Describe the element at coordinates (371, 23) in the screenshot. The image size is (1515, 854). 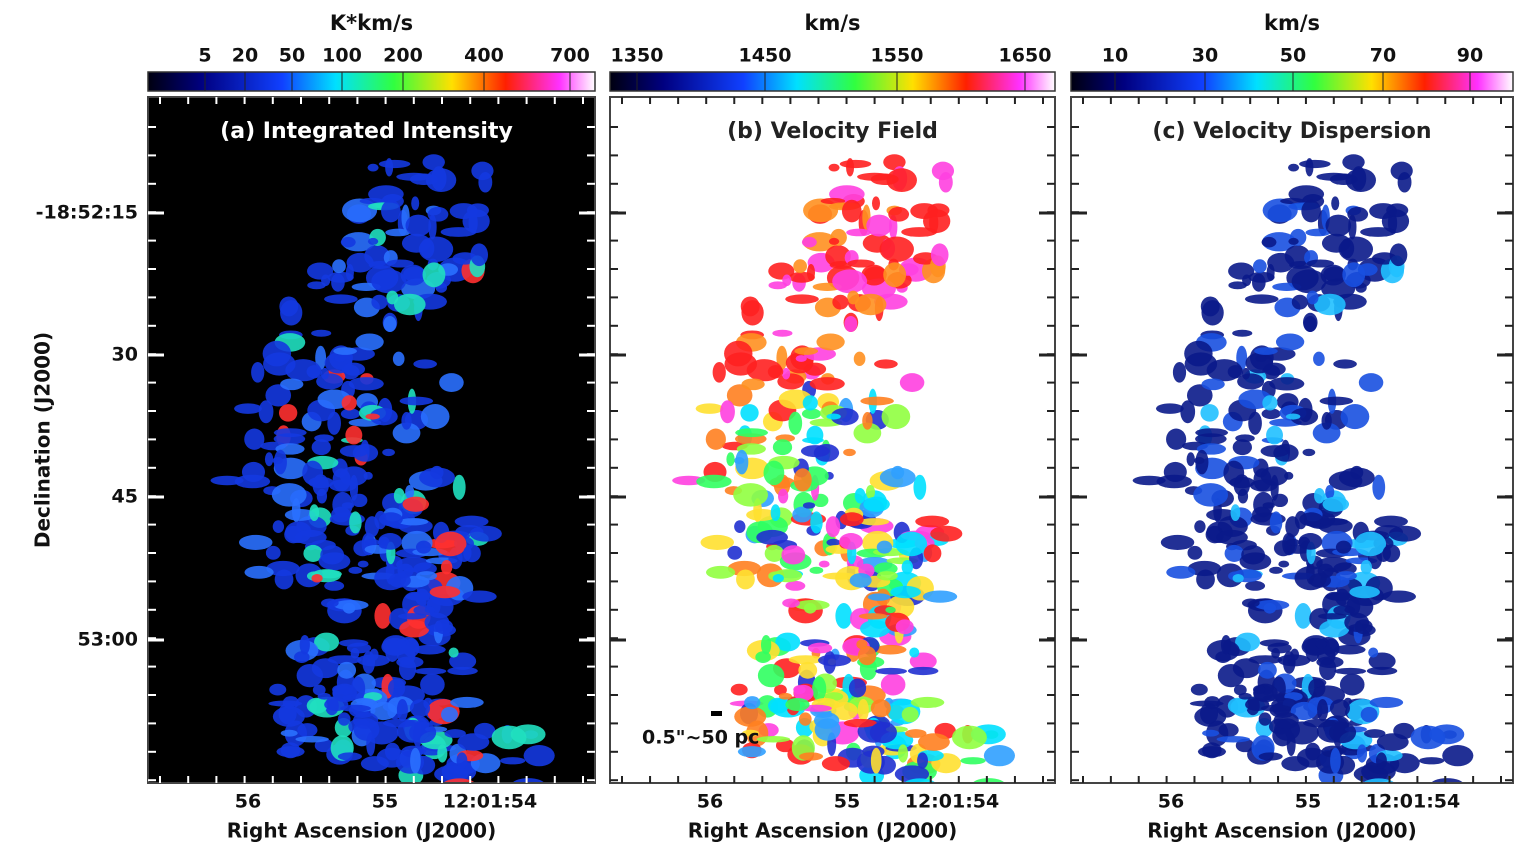
I see `colorbar-label: K*km/s` at that location.